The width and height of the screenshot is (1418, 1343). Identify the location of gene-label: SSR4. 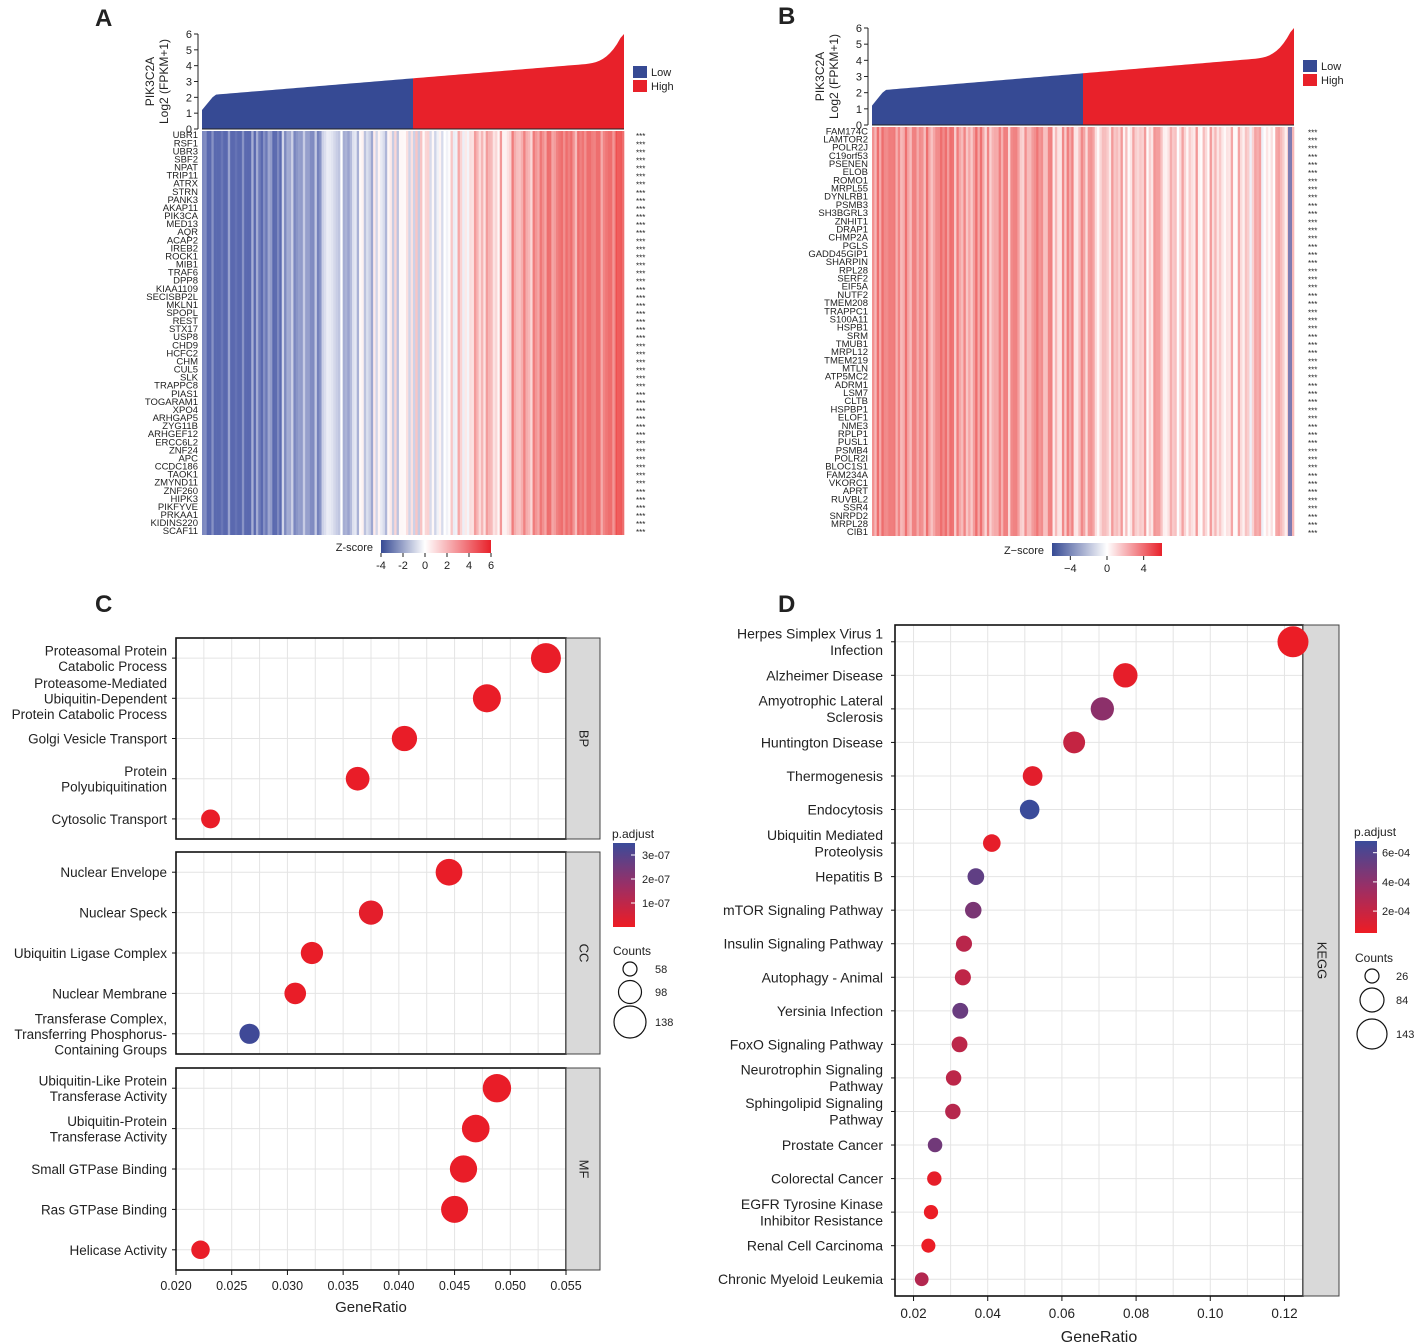
(855, 508).